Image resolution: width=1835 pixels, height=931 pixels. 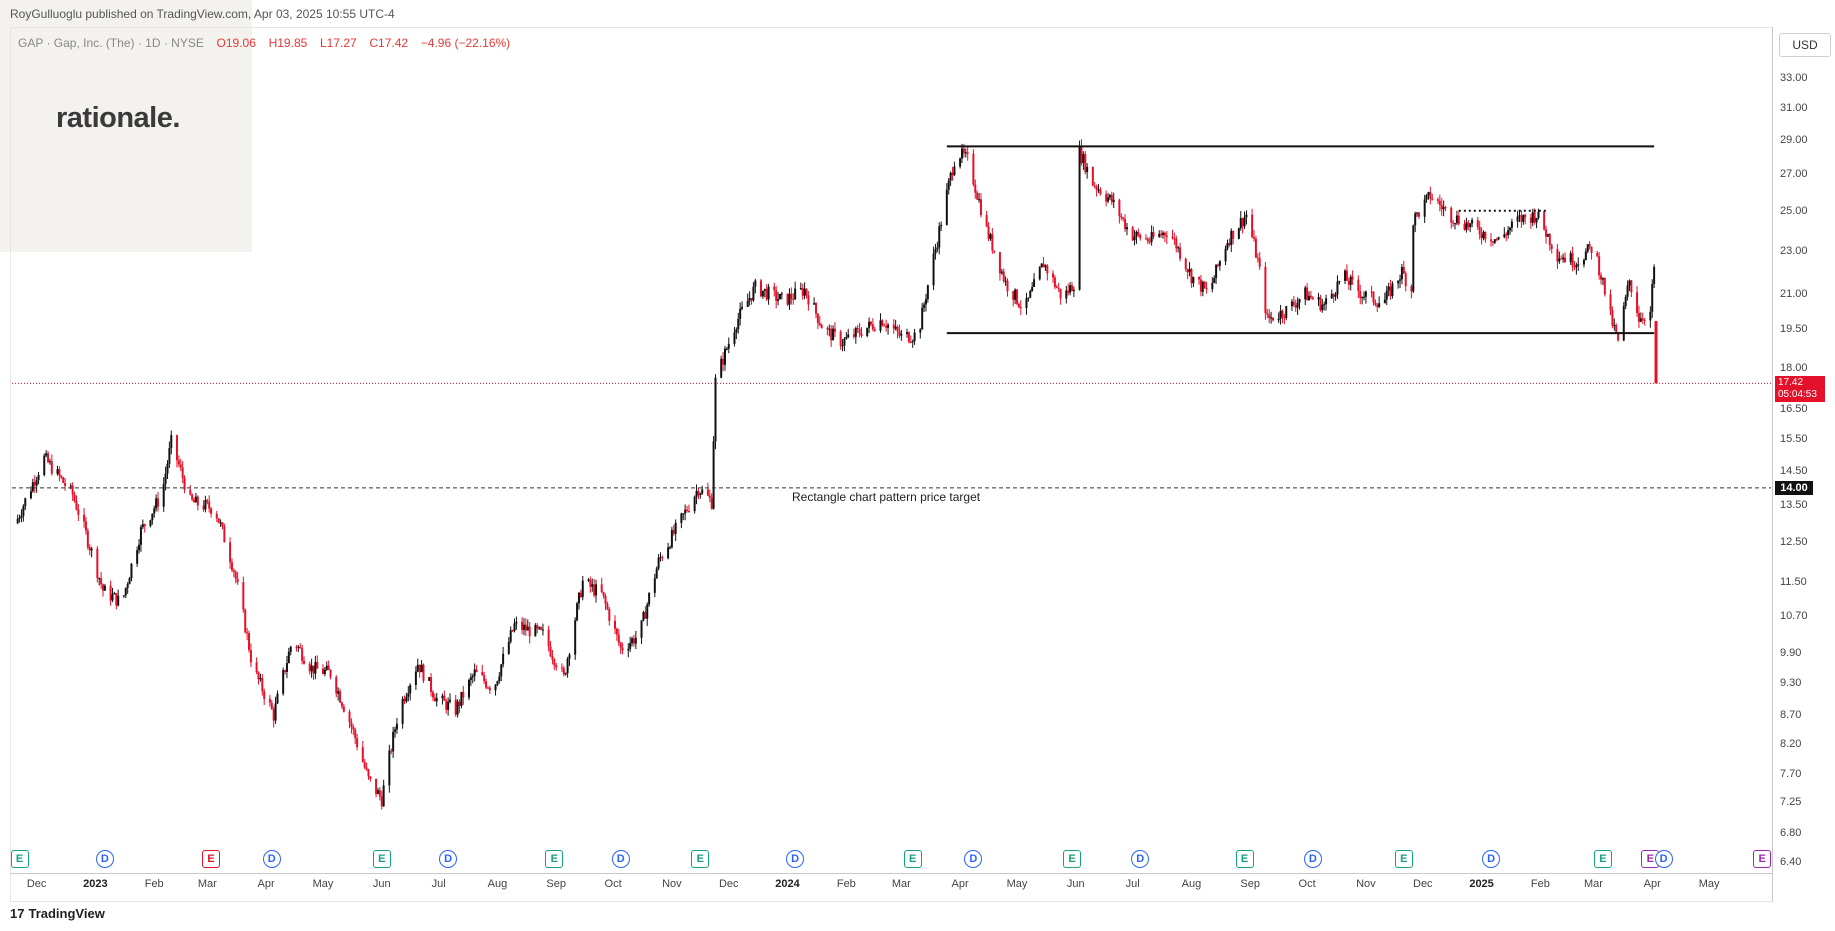 What do you see at coordinates (266, 884) in the screenshot?
I see `time-tick: Apr` at bounding box center [266, 884].